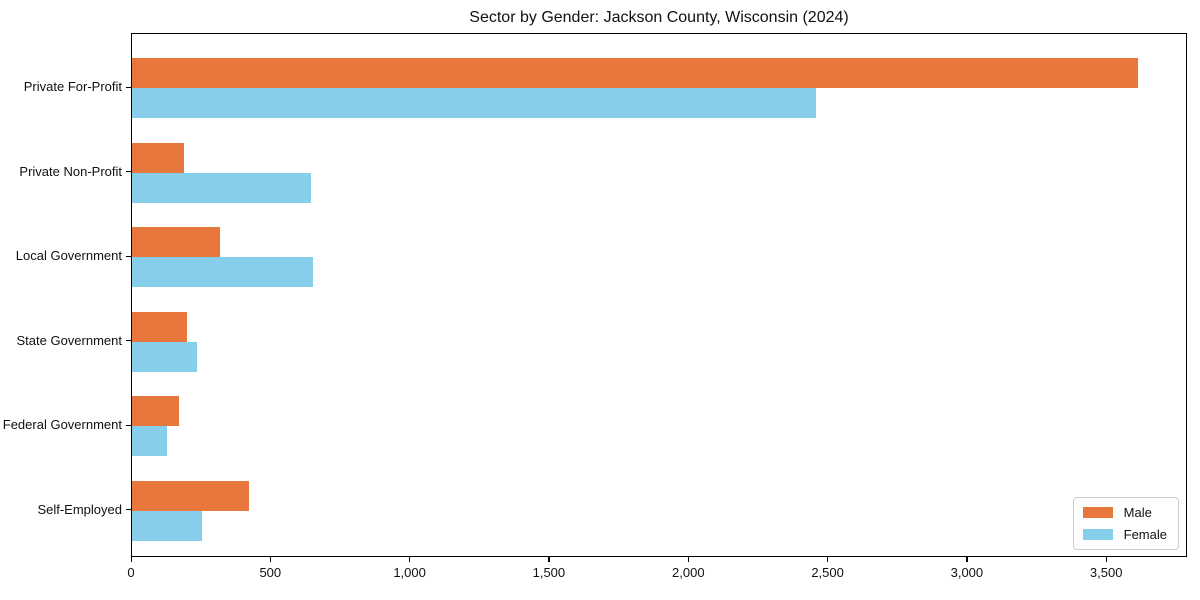 Image resolution: width=1200 pixels, height=600 pixels. Describe the element at coordinates (549, 572) in the screenshot. I see `x-tick-label: 1,500` at that location.